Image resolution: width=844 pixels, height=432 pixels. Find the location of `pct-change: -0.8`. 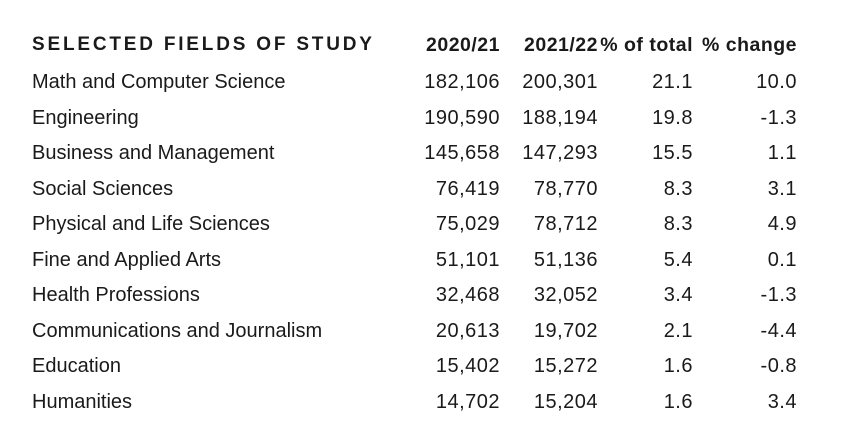

pct-change: -0.8 is located at coordinates (778, 366).